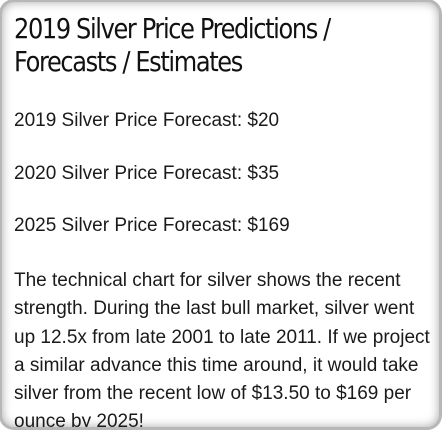  I want to click on forecast-2019: 2019 Silver Price Forecast: $20, so click(147, 120).